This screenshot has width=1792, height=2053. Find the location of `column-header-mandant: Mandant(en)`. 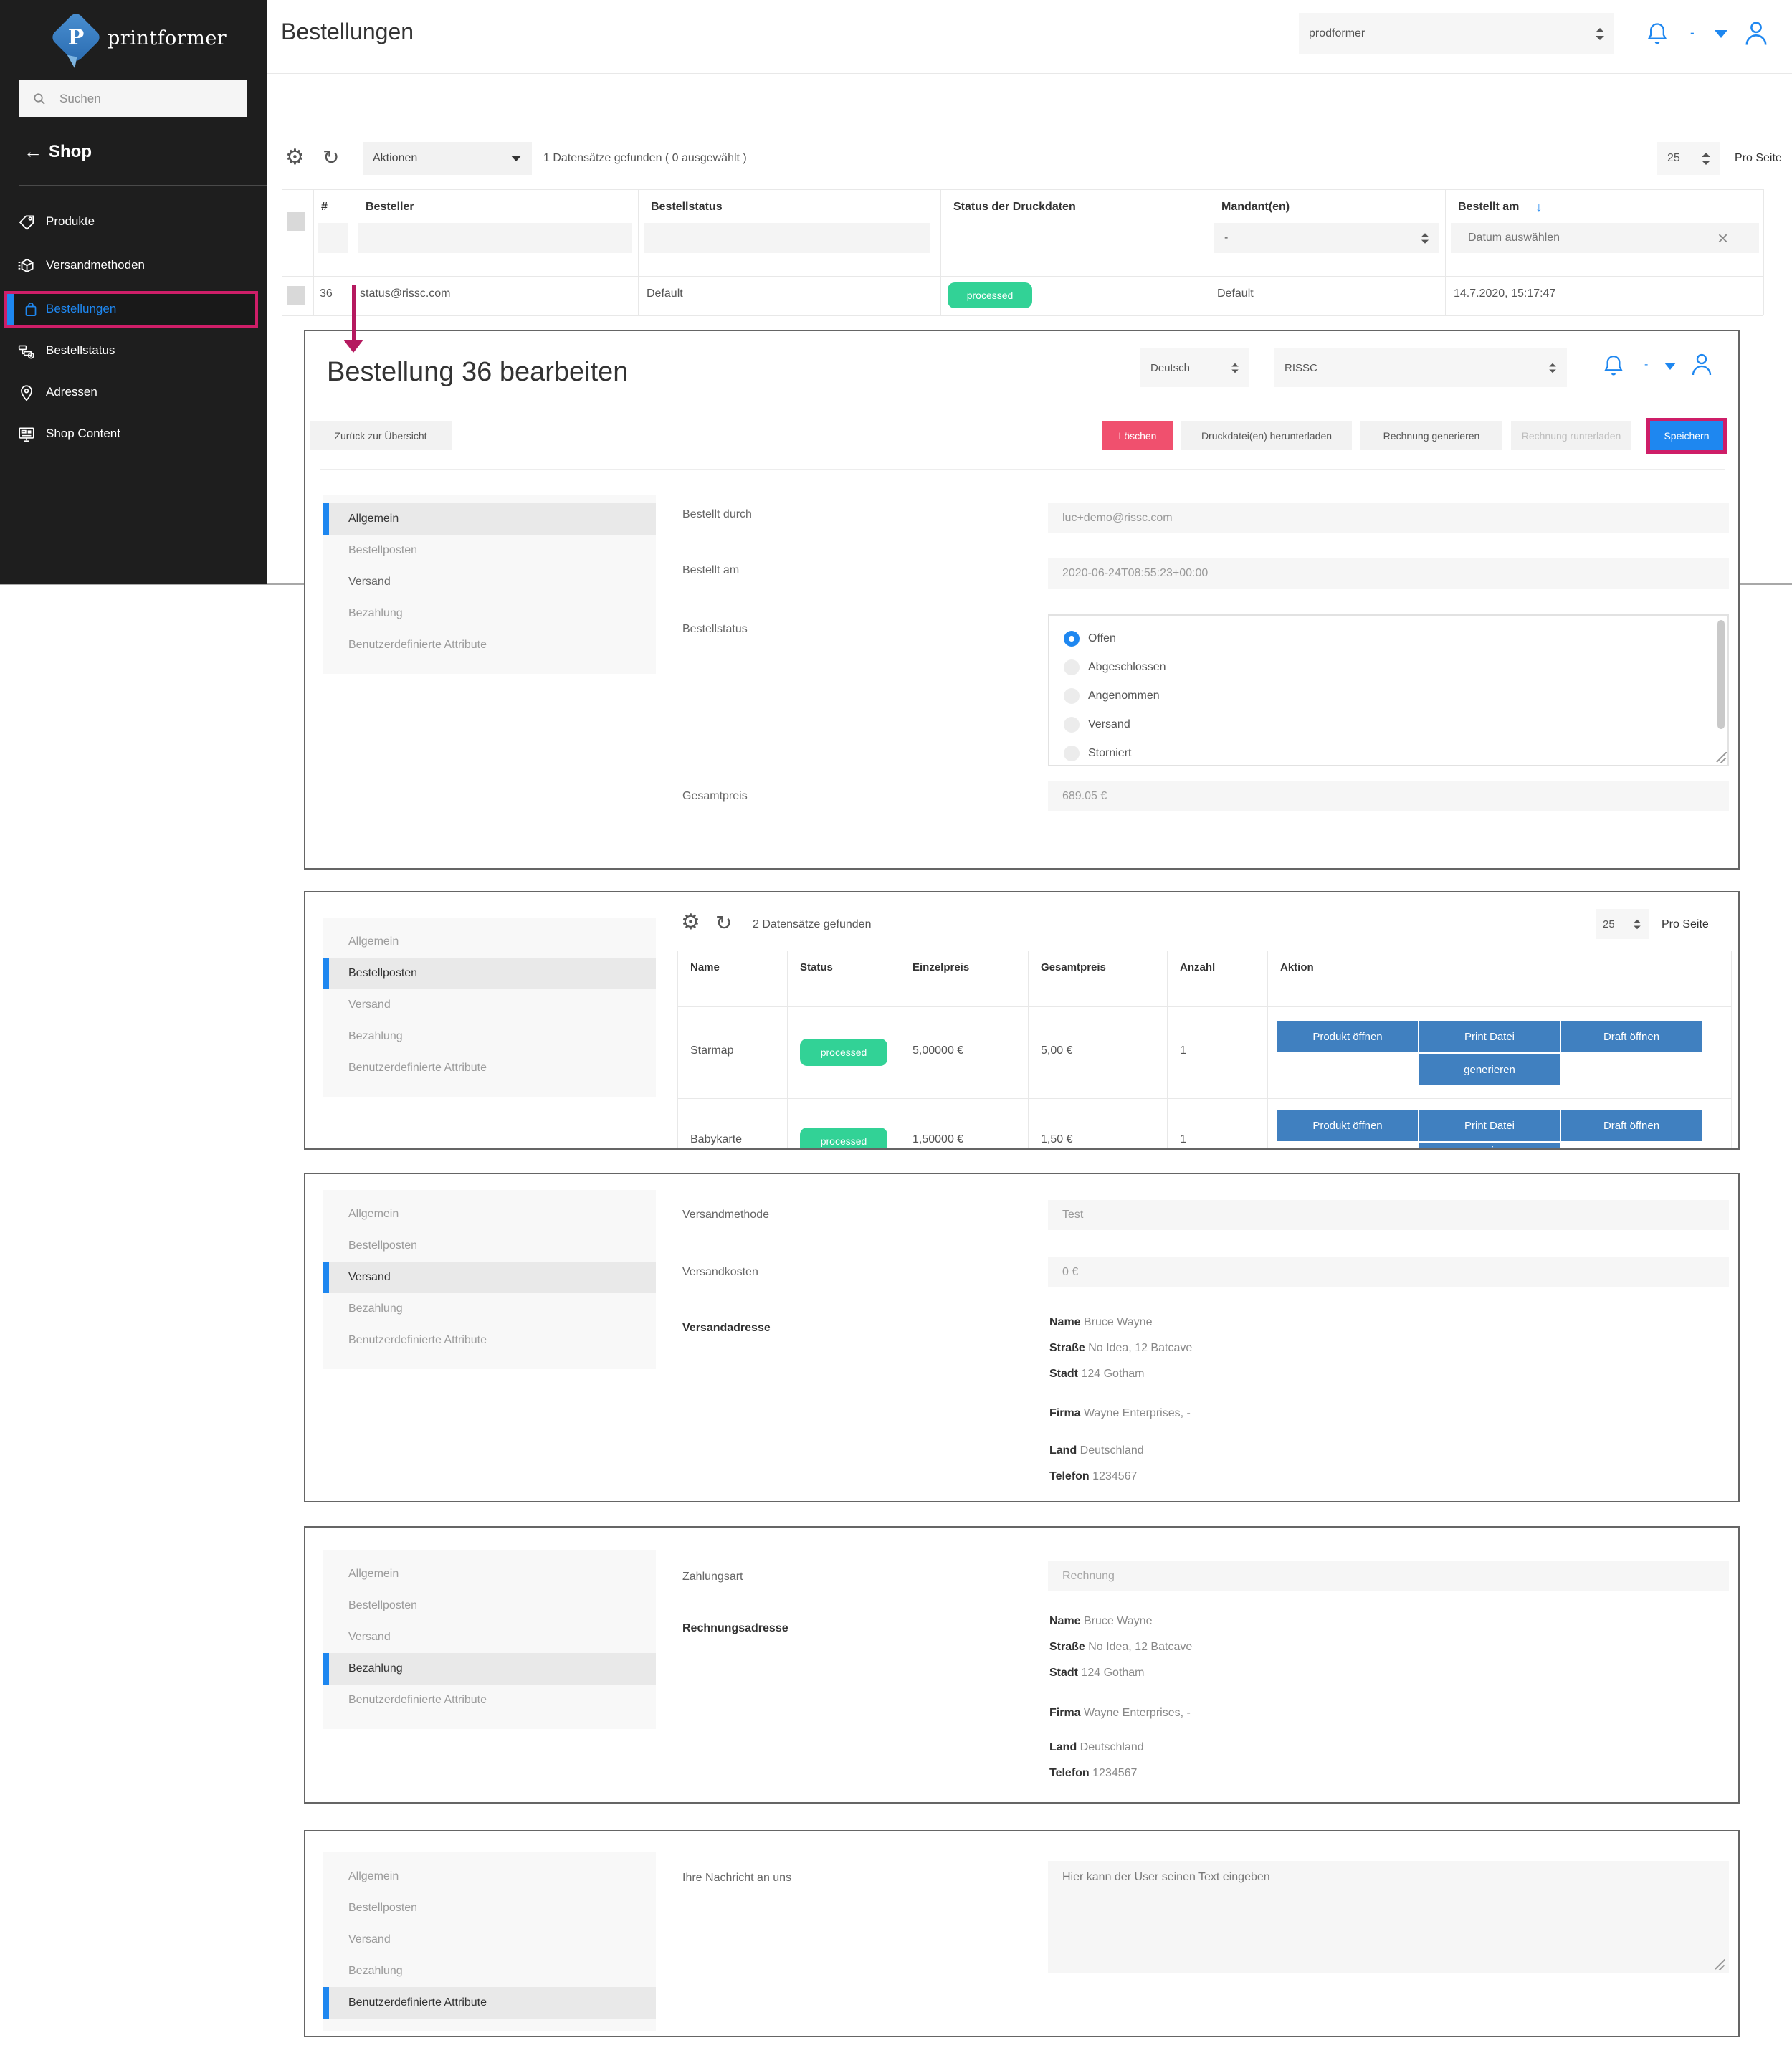

column-header-mandant: Mandant(en) is located at coordinates (1255, 207).